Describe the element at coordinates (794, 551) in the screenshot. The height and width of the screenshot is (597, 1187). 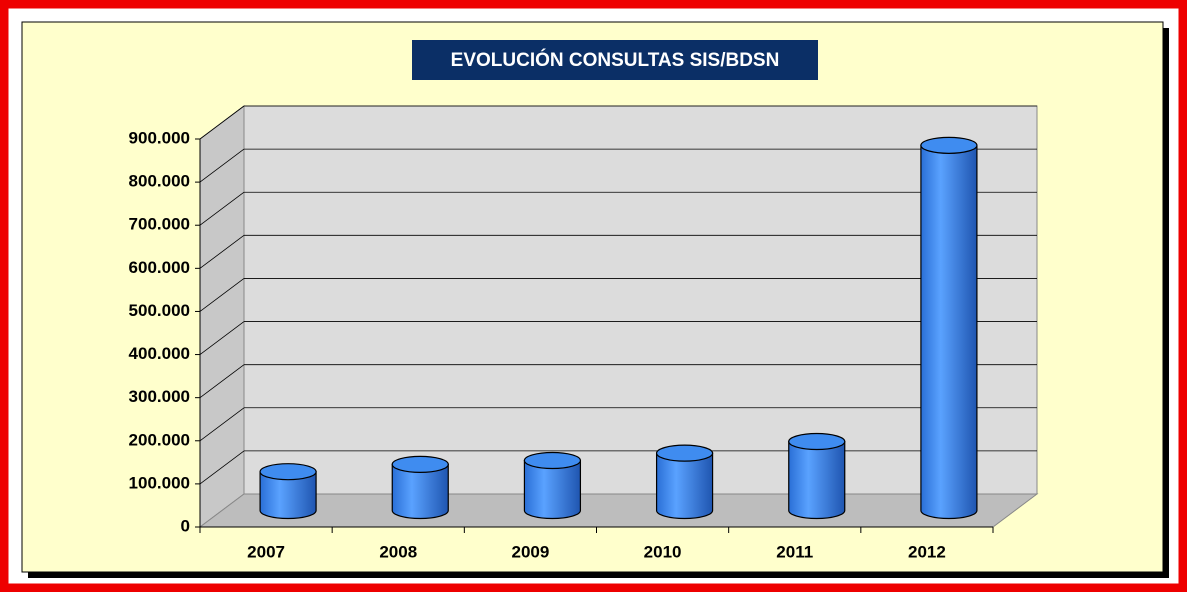
I see `x-tick-label: 2011` at that location.